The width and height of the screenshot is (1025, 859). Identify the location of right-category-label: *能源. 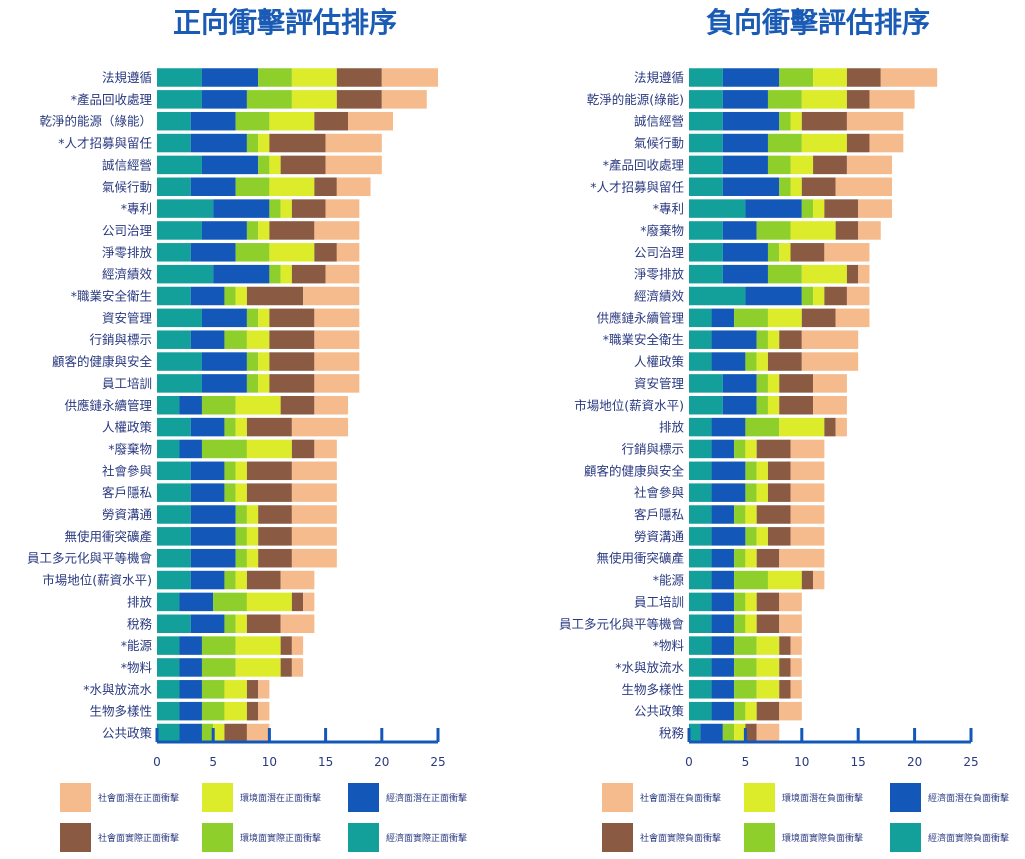
(669, 580).